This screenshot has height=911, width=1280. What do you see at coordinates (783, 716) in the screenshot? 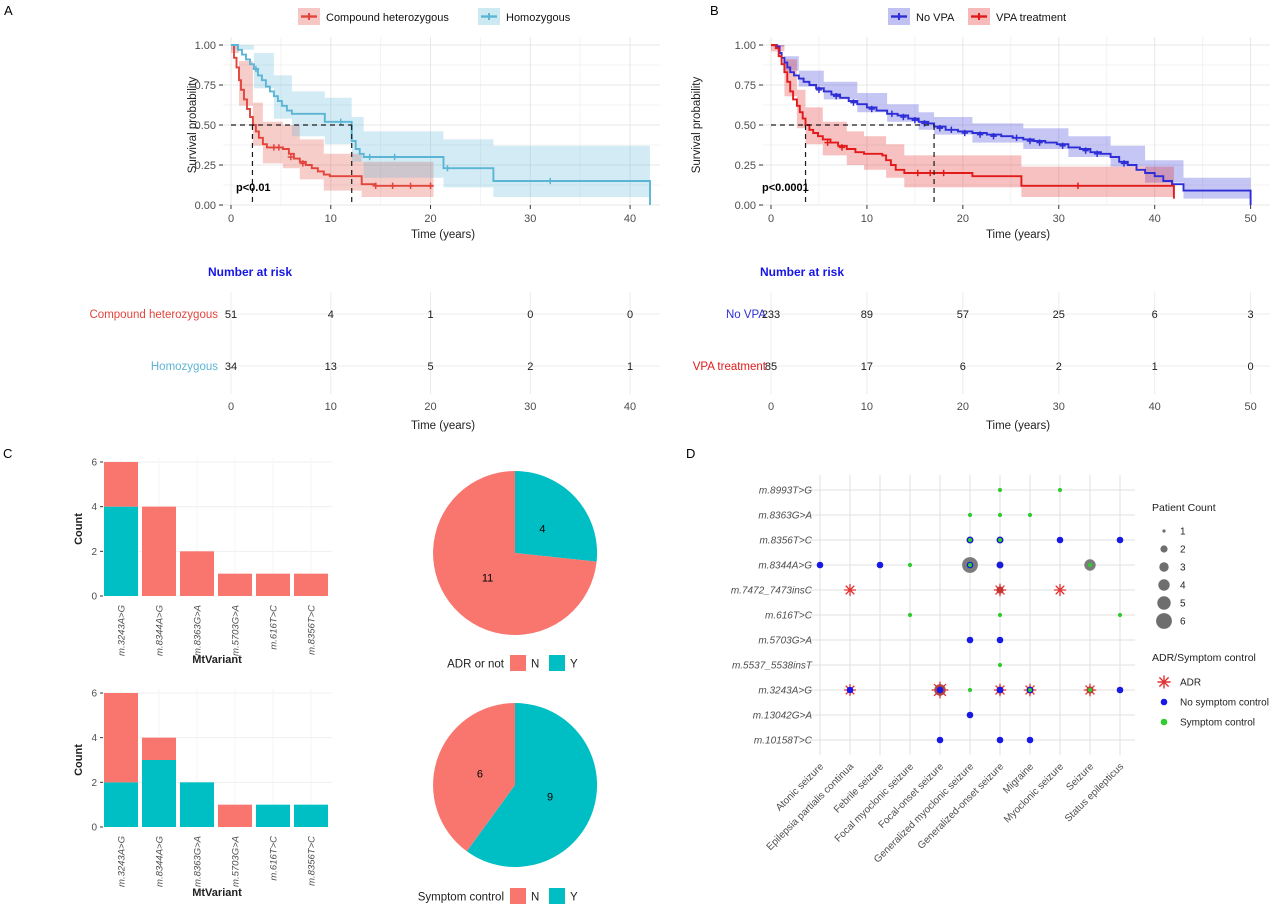
I see `svg-text: m.13042G>A` at bounding box center [783, 716].